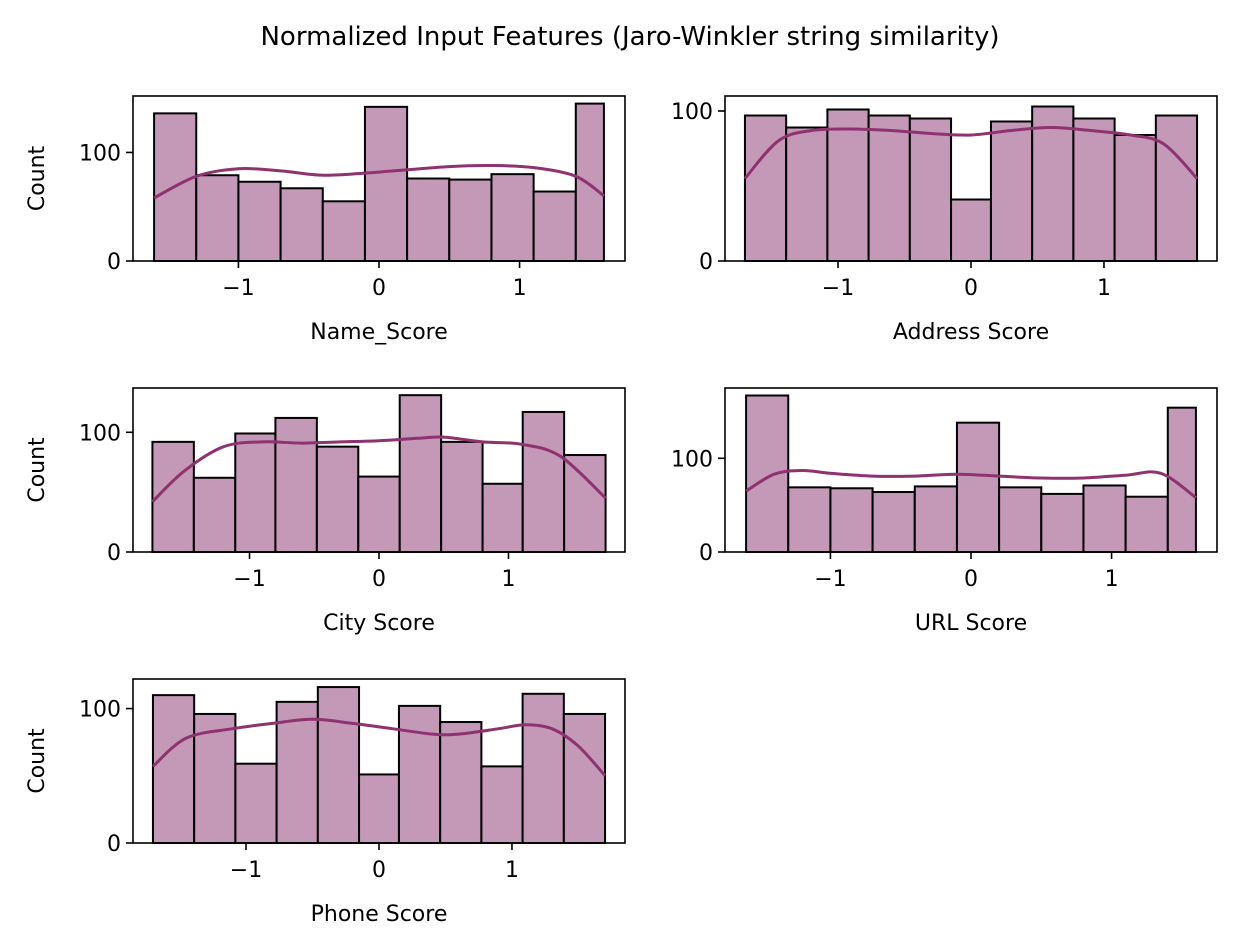  What do you see at coordinates (379, 914) in the screenshot?
I see `x-axis-label: Phone Score` at bounding box center [379, 914].